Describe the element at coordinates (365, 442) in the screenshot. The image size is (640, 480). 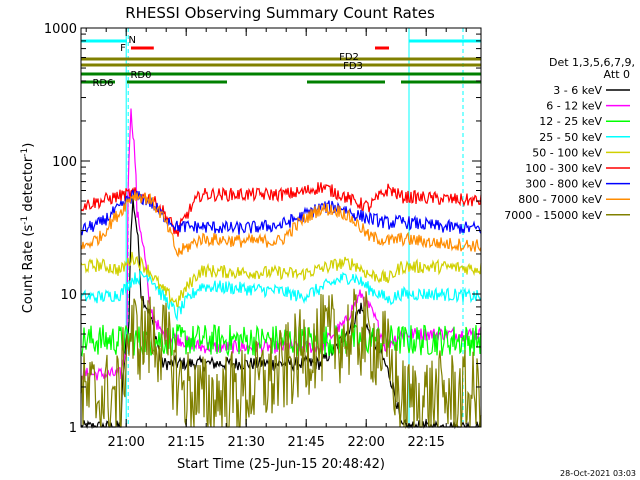
I see `x-tick-label: 22:00` at that location.